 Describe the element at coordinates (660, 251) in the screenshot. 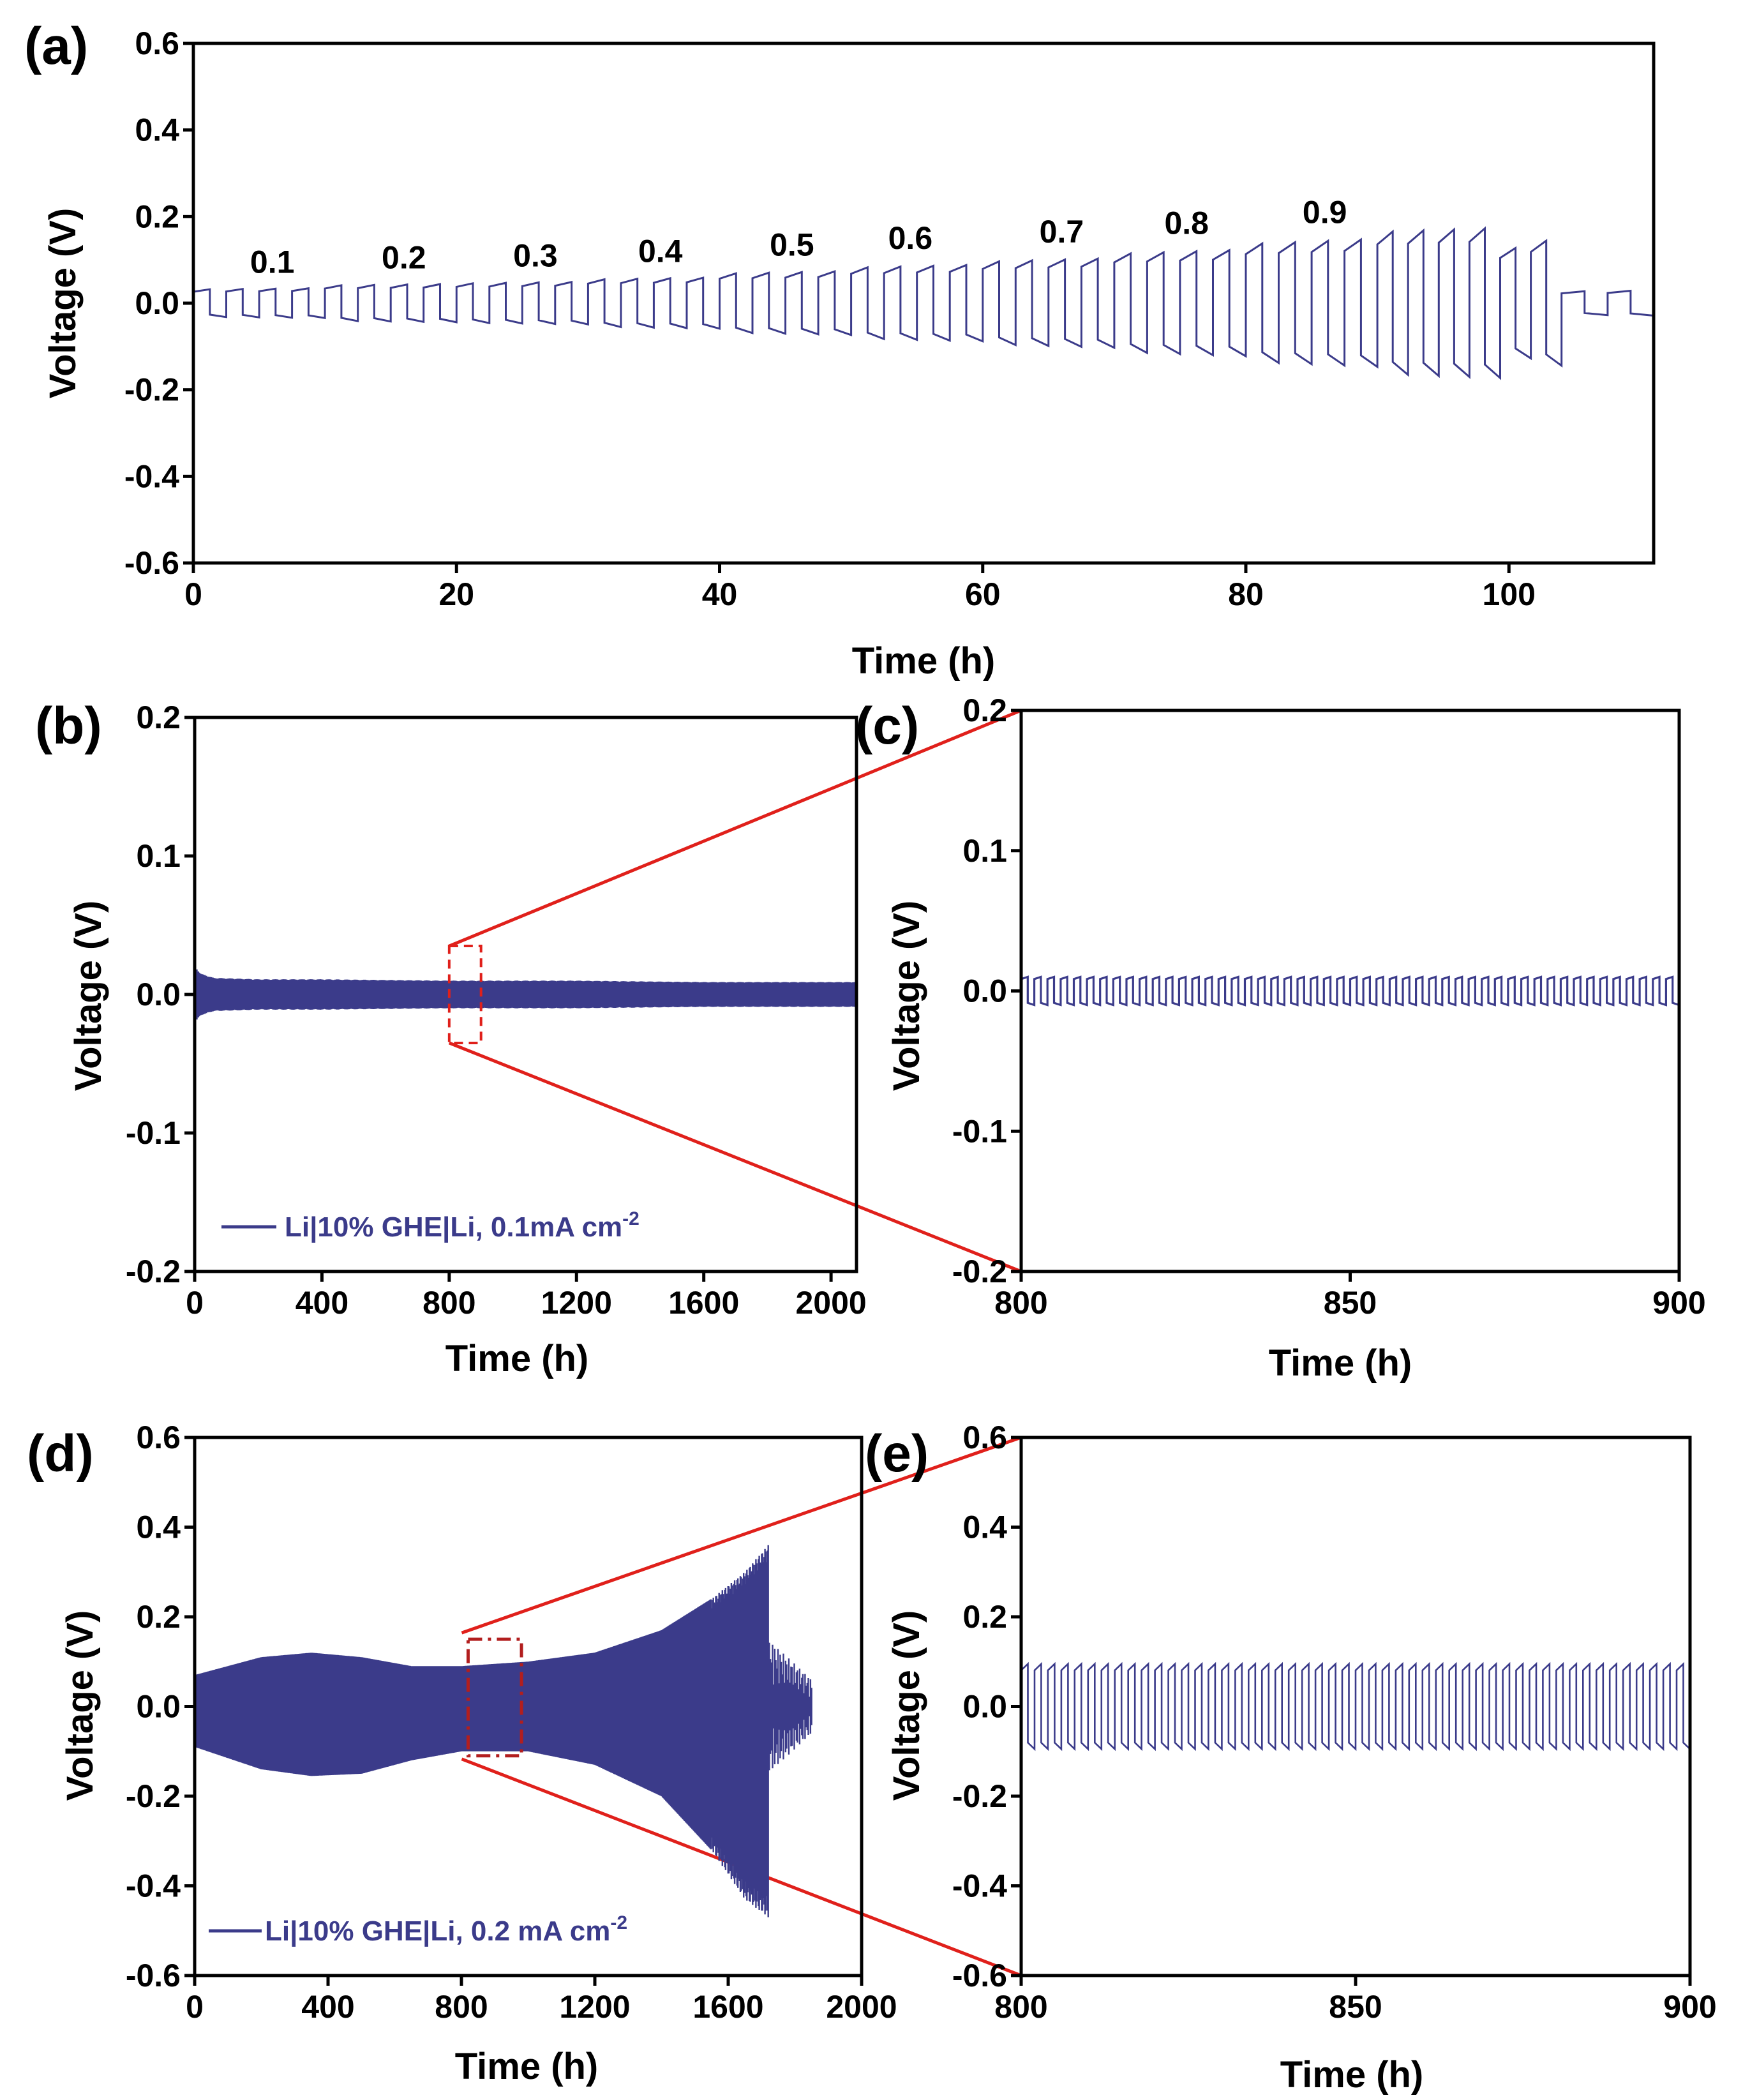

I see `current-label: 0.4` at that location.